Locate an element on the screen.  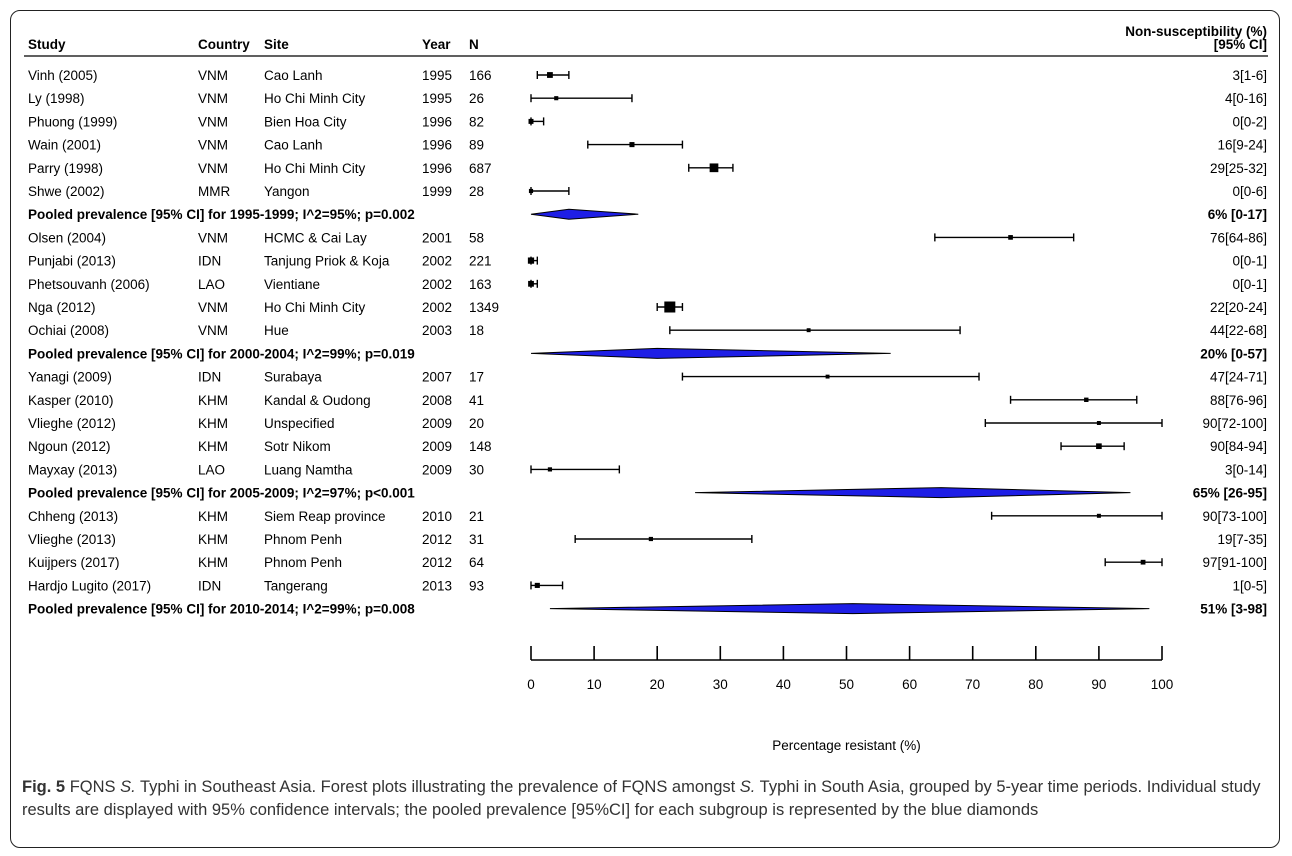
pooled-diamond is located at coordinates (584, 214).